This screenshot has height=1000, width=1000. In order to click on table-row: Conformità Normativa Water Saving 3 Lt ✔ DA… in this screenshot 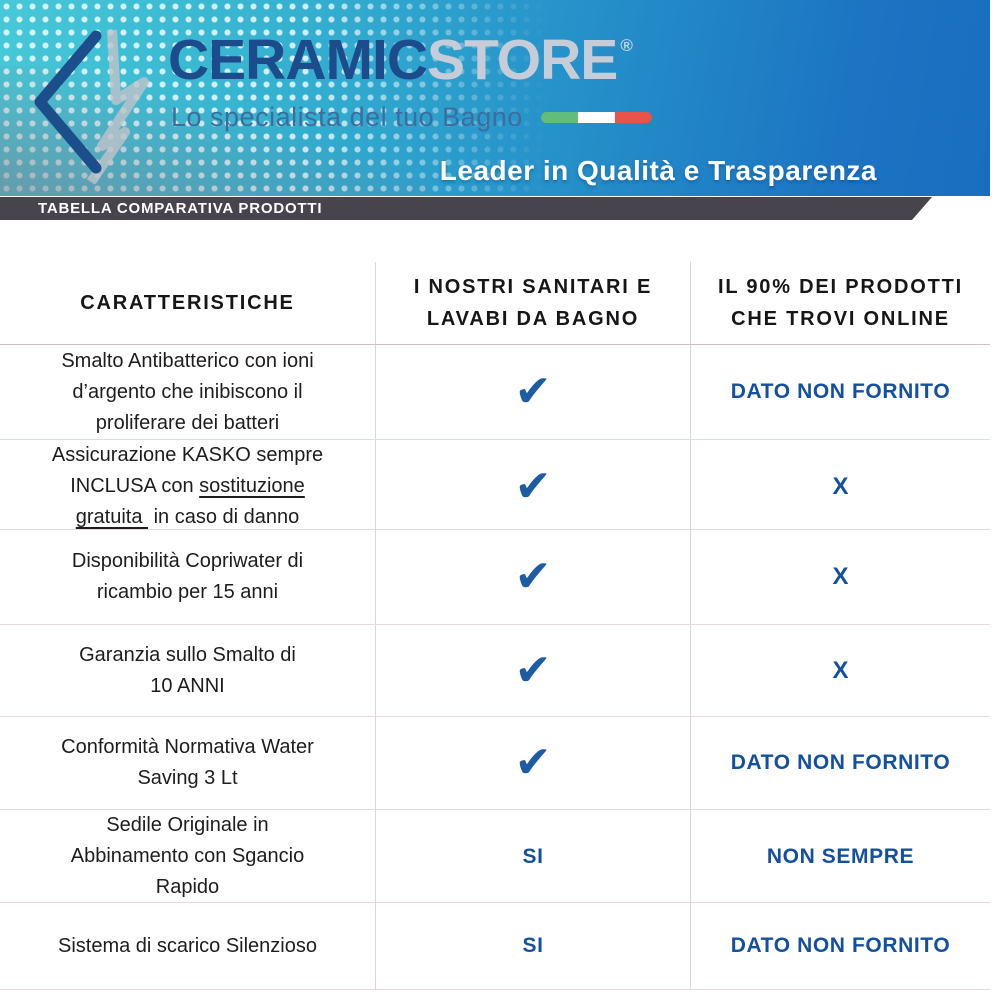, I will do `click(495, 763)`.